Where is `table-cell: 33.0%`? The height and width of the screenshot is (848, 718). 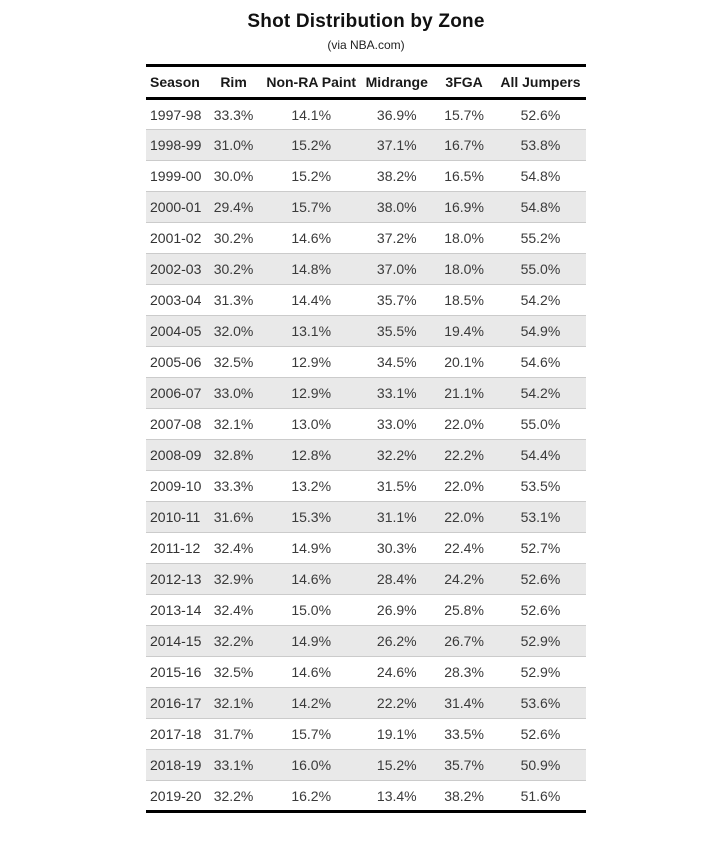 table-cell: 33.0% is located at coordinates (396, 424).